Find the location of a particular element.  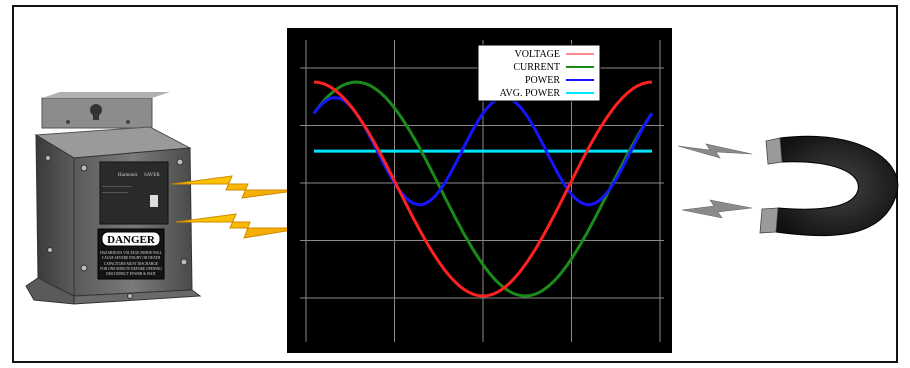

legend-label-current: CURRENT is located at coordinates (536, 67).